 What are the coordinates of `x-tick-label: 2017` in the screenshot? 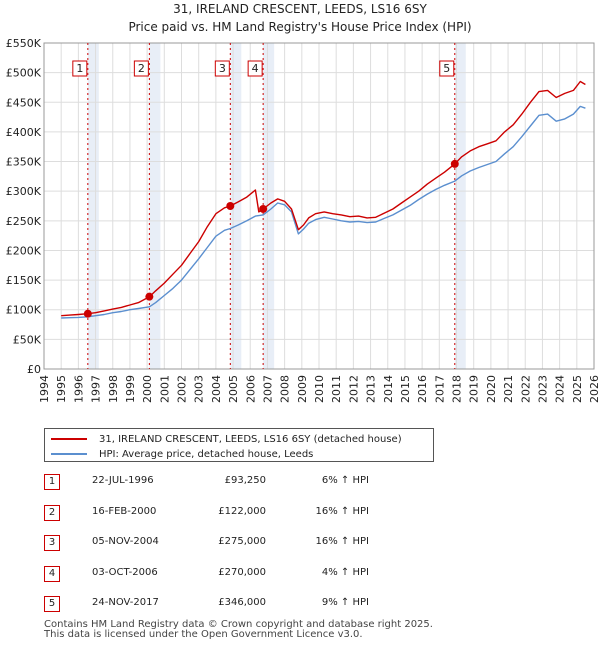 It's located at (439, 389).